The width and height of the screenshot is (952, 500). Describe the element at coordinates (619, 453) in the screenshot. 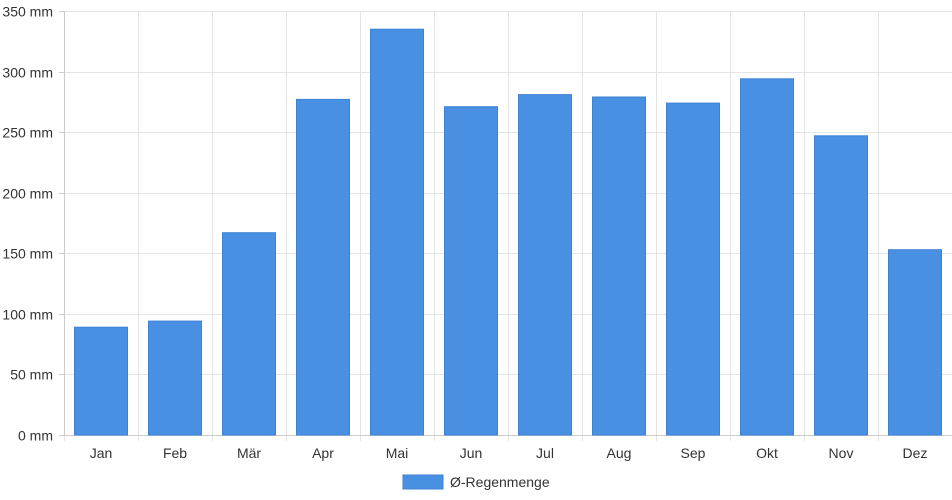

I see `x-tick-label: Aug` at that location.